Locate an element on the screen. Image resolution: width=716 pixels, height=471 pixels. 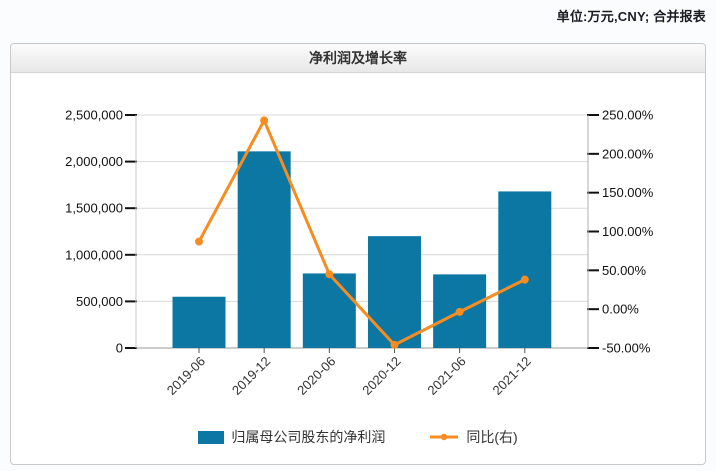
left-axis-label: 0 is located at coordinates (119, 348).